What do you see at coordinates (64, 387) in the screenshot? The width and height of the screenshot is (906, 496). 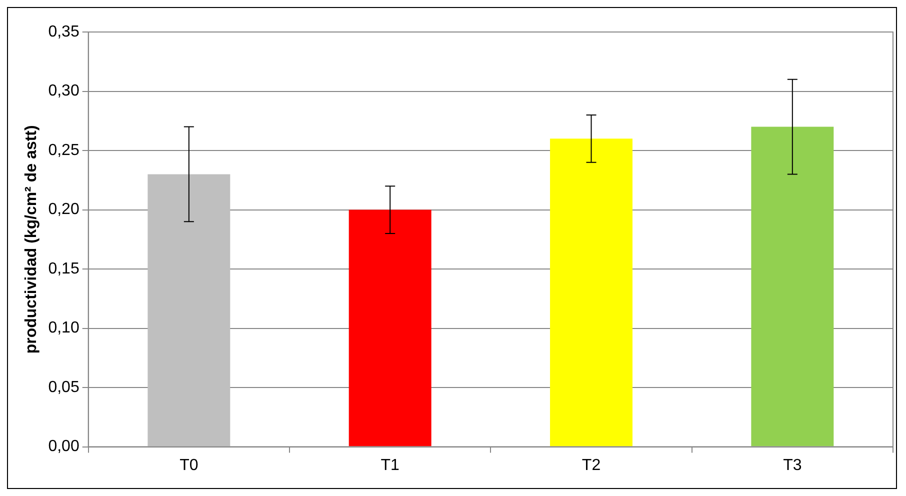 I see `y-tick-label: 0,05` at bounding box center [64, 387].